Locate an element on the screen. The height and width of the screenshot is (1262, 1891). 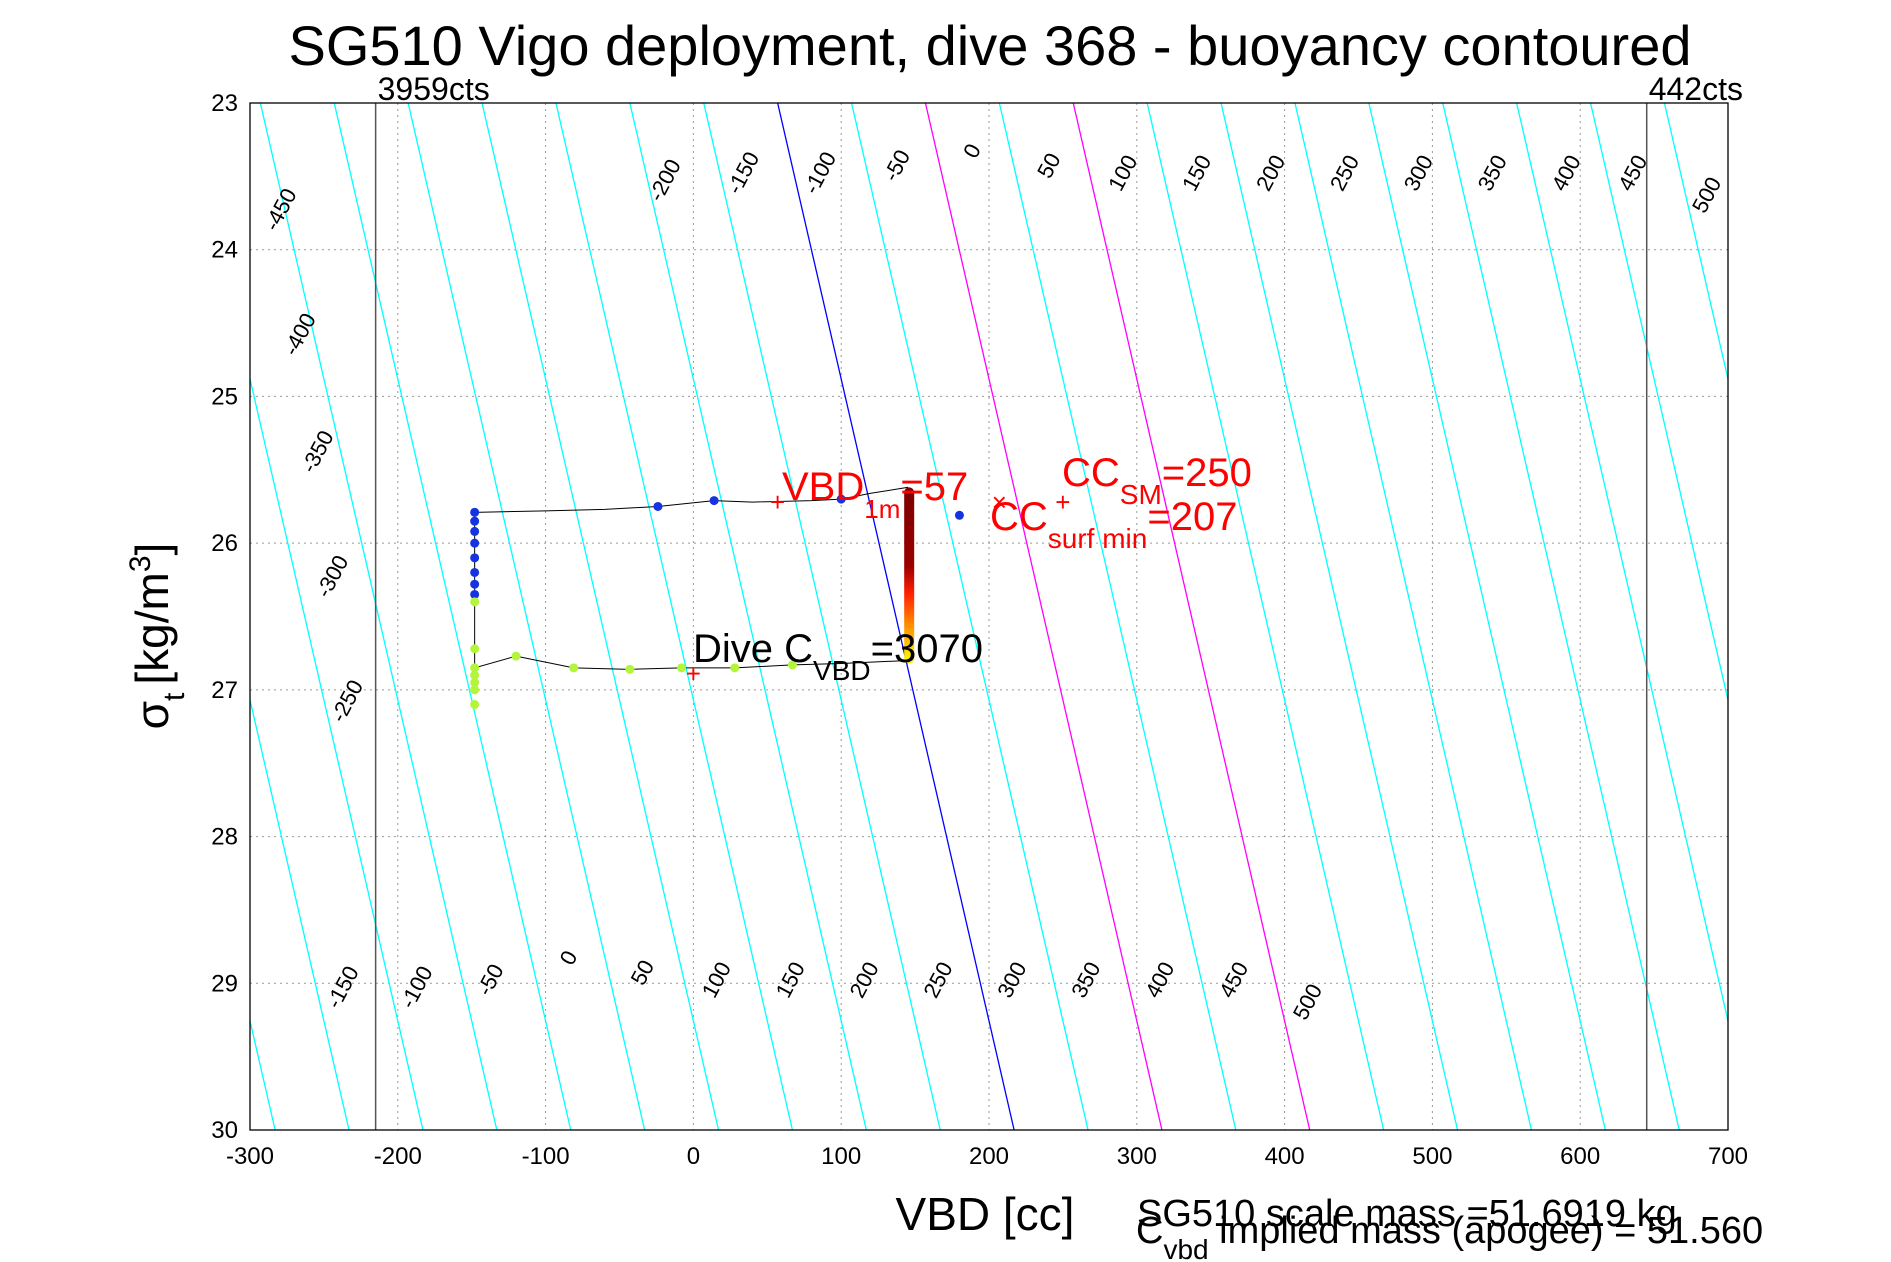
contour-label: 450 is located at coordinates (1233, 980).